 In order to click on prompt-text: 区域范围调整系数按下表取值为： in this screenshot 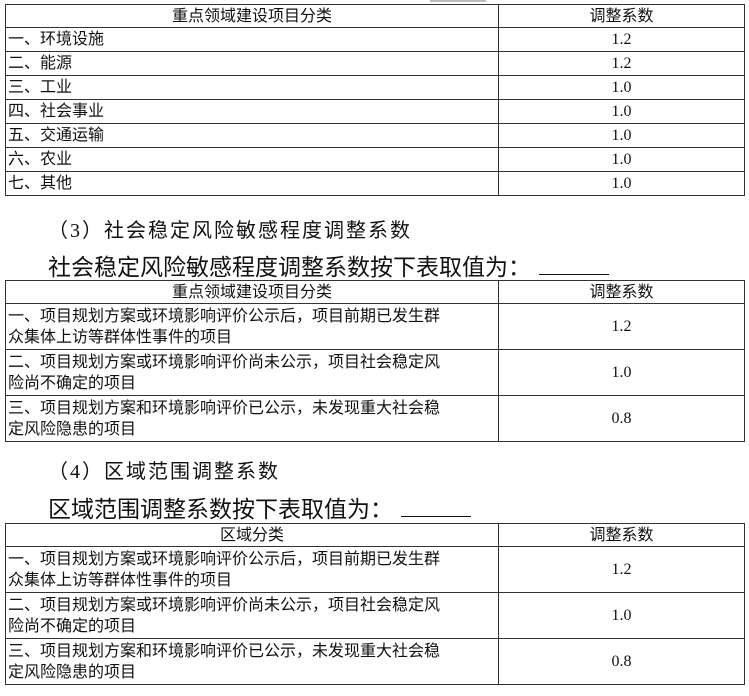, I will do `click(220, 509)`.